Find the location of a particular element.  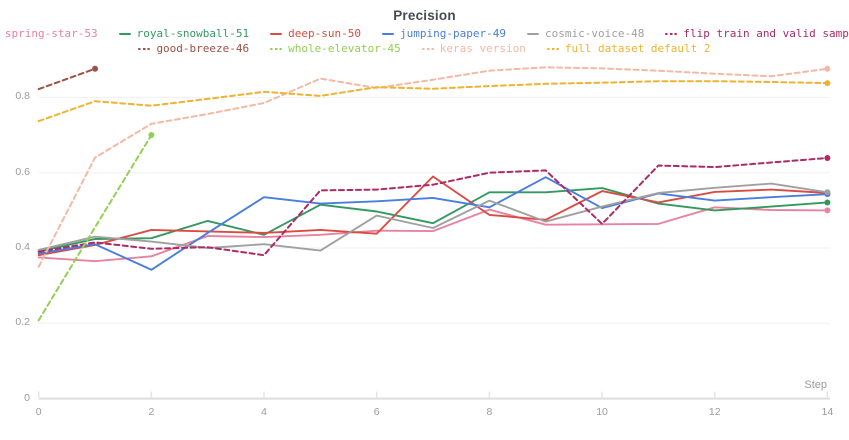

legend-item-label: deep-sun-50 is located at coordinates (325, 33).